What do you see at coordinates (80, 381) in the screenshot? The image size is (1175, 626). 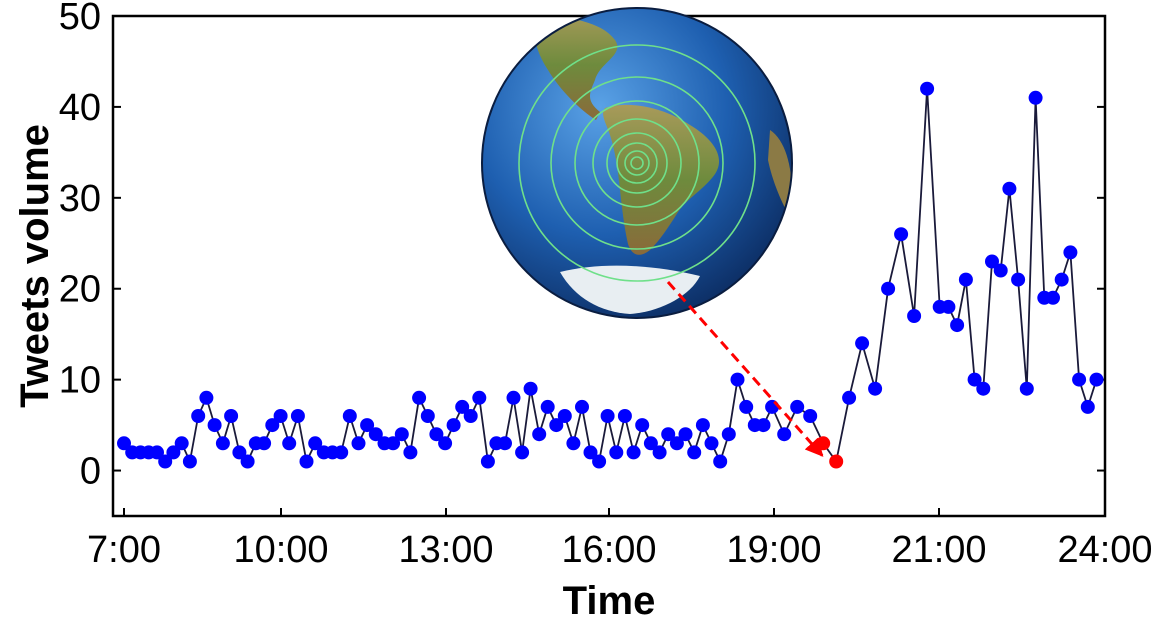 I see `y-tick-label: 10` at bounding box center [80, 381].